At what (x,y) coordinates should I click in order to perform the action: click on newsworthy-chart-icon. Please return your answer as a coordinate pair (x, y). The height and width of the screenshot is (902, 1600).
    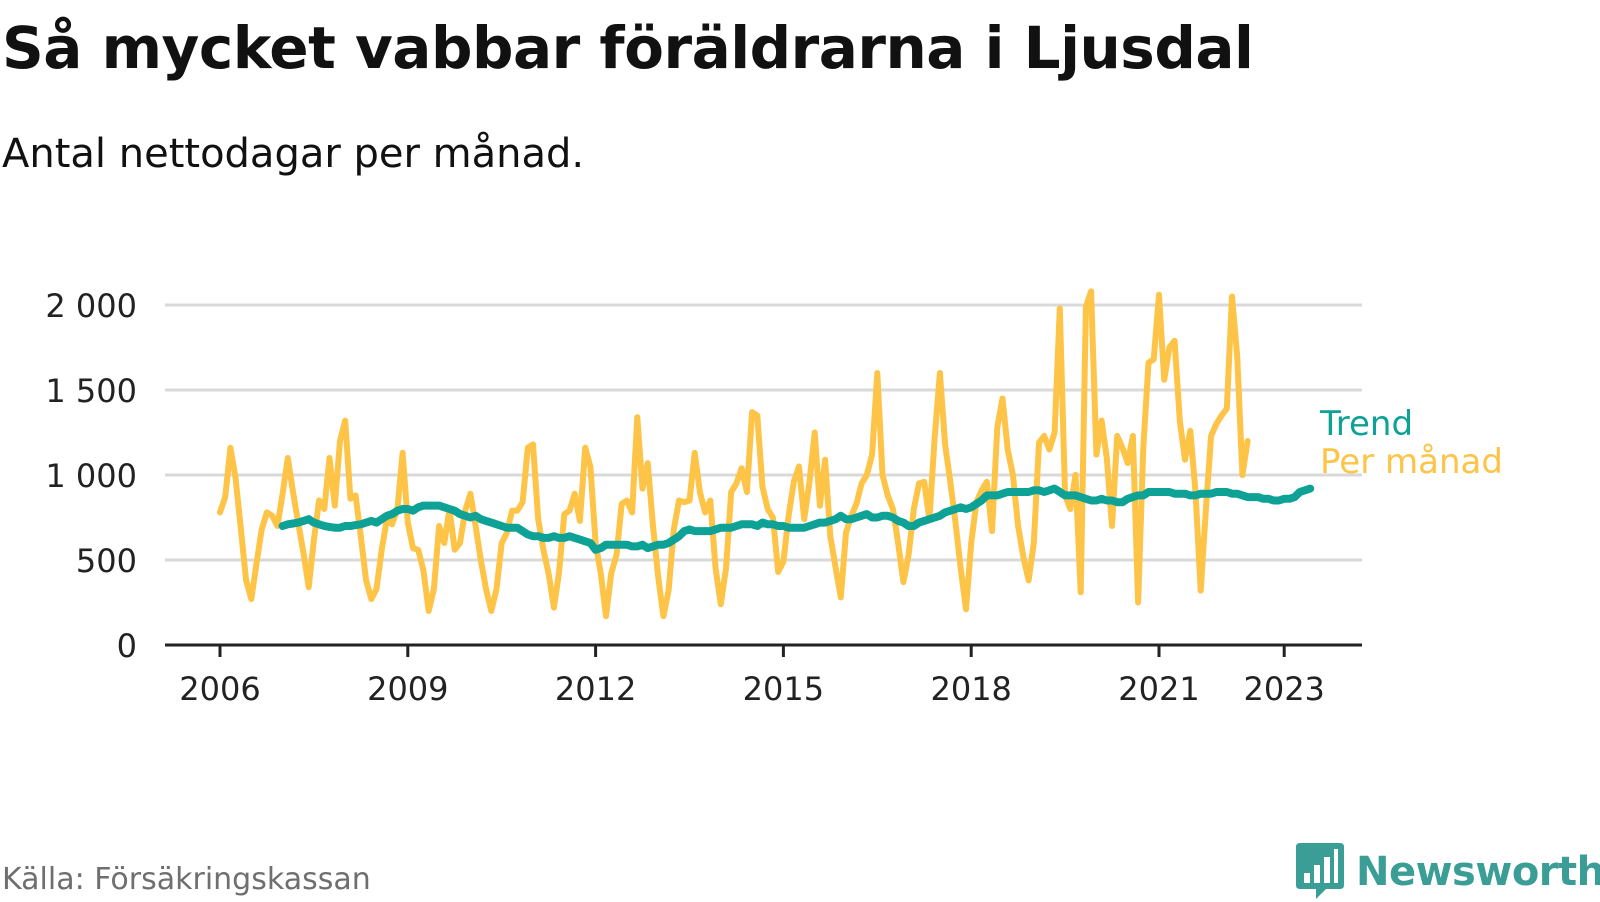
    Looking at the image, I should click on (1320, 871).